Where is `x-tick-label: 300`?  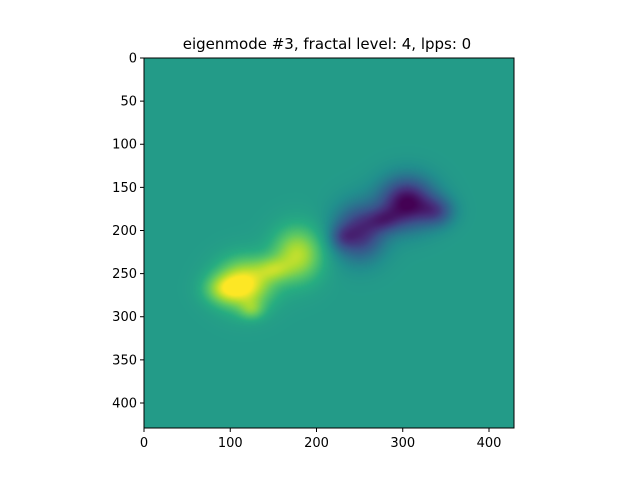
x-tick-label: 300 is located at coordinates (402, 443).